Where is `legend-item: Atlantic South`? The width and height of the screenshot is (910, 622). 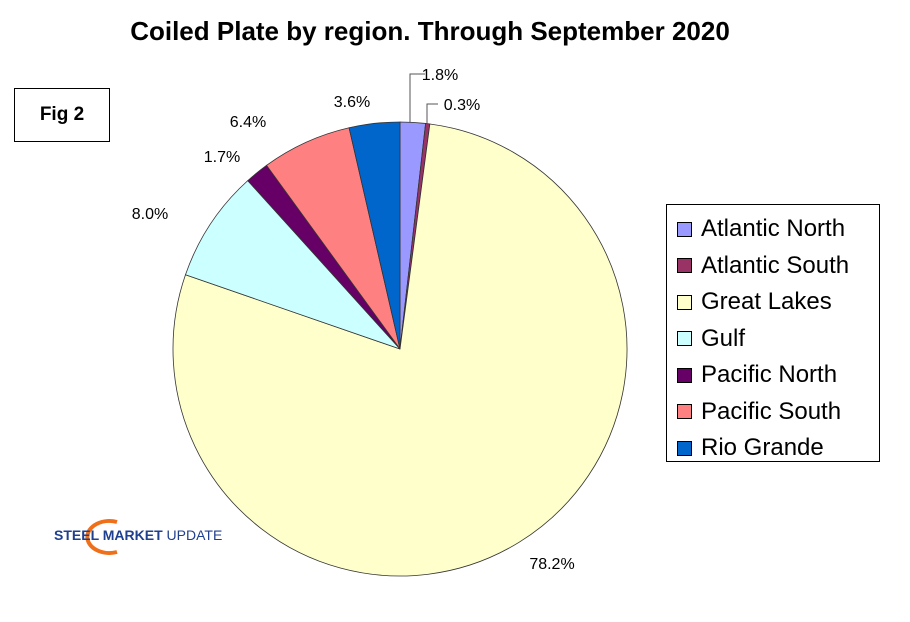
legend-item: Atlantic South is located at coordinates (773, 266).